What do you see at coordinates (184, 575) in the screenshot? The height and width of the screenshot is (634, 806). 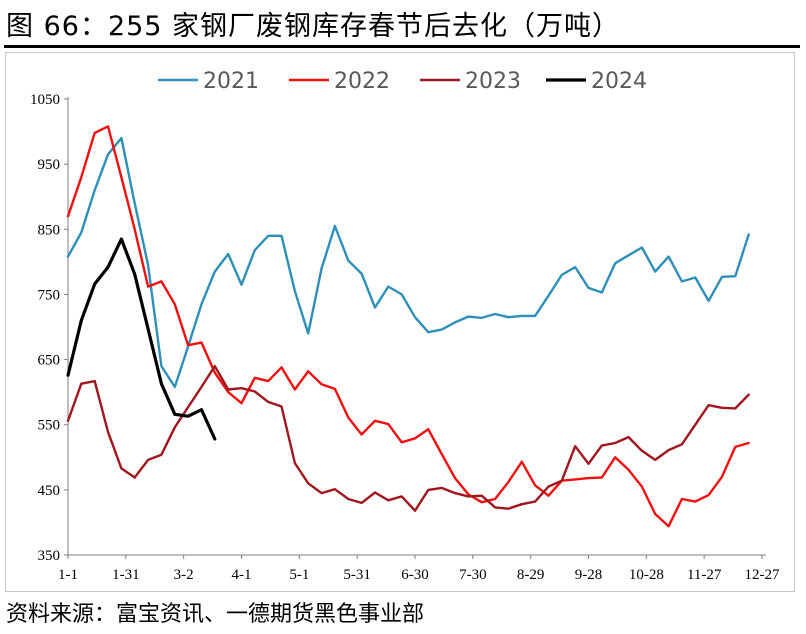 I see `x-tick-label: 3-2` at bounding box center [184, 575].